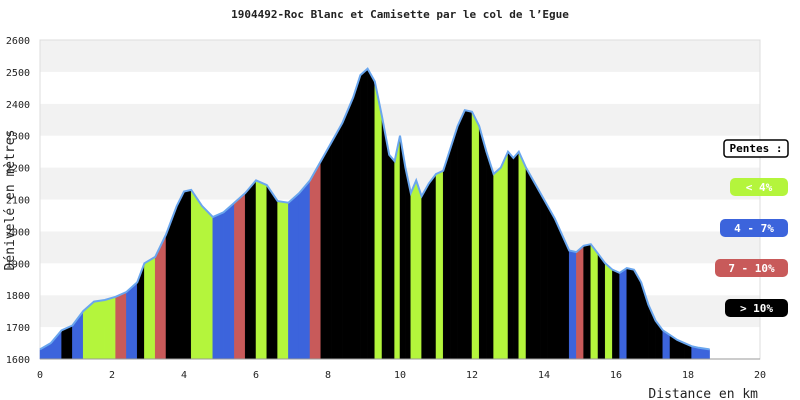  I want to click on legend-item-label: > 10%, so click(756, 308).